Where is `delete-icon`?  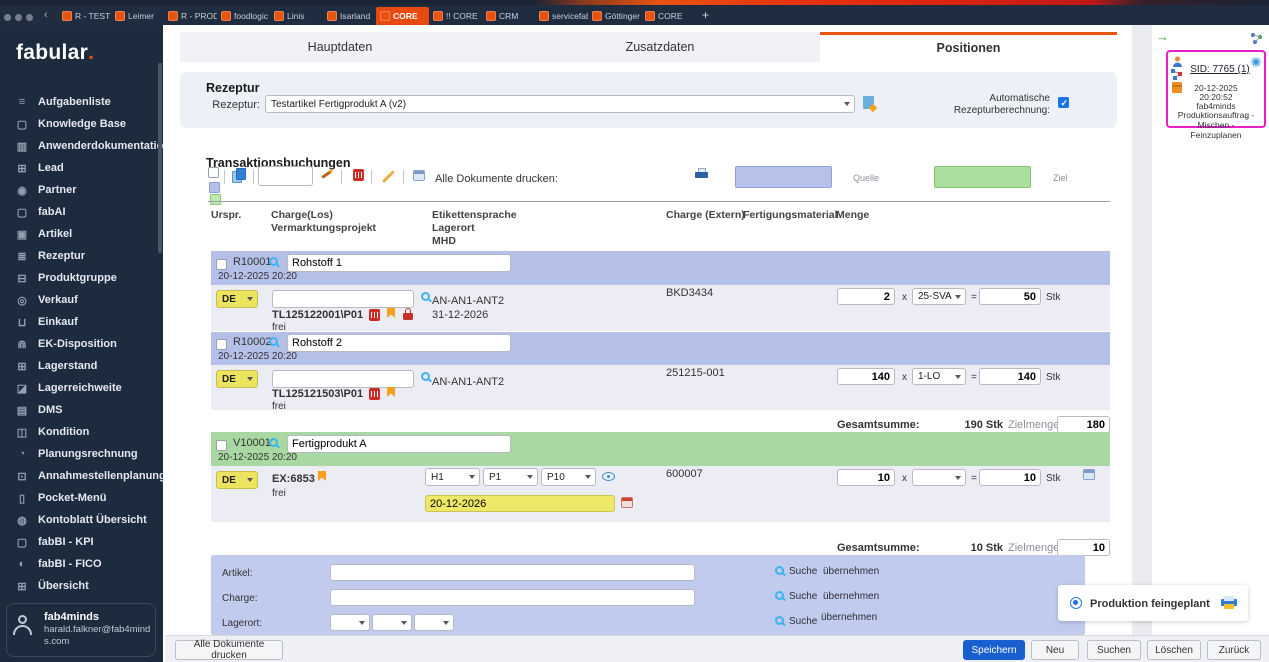
delete-icon is located at coordinates (358, 174).